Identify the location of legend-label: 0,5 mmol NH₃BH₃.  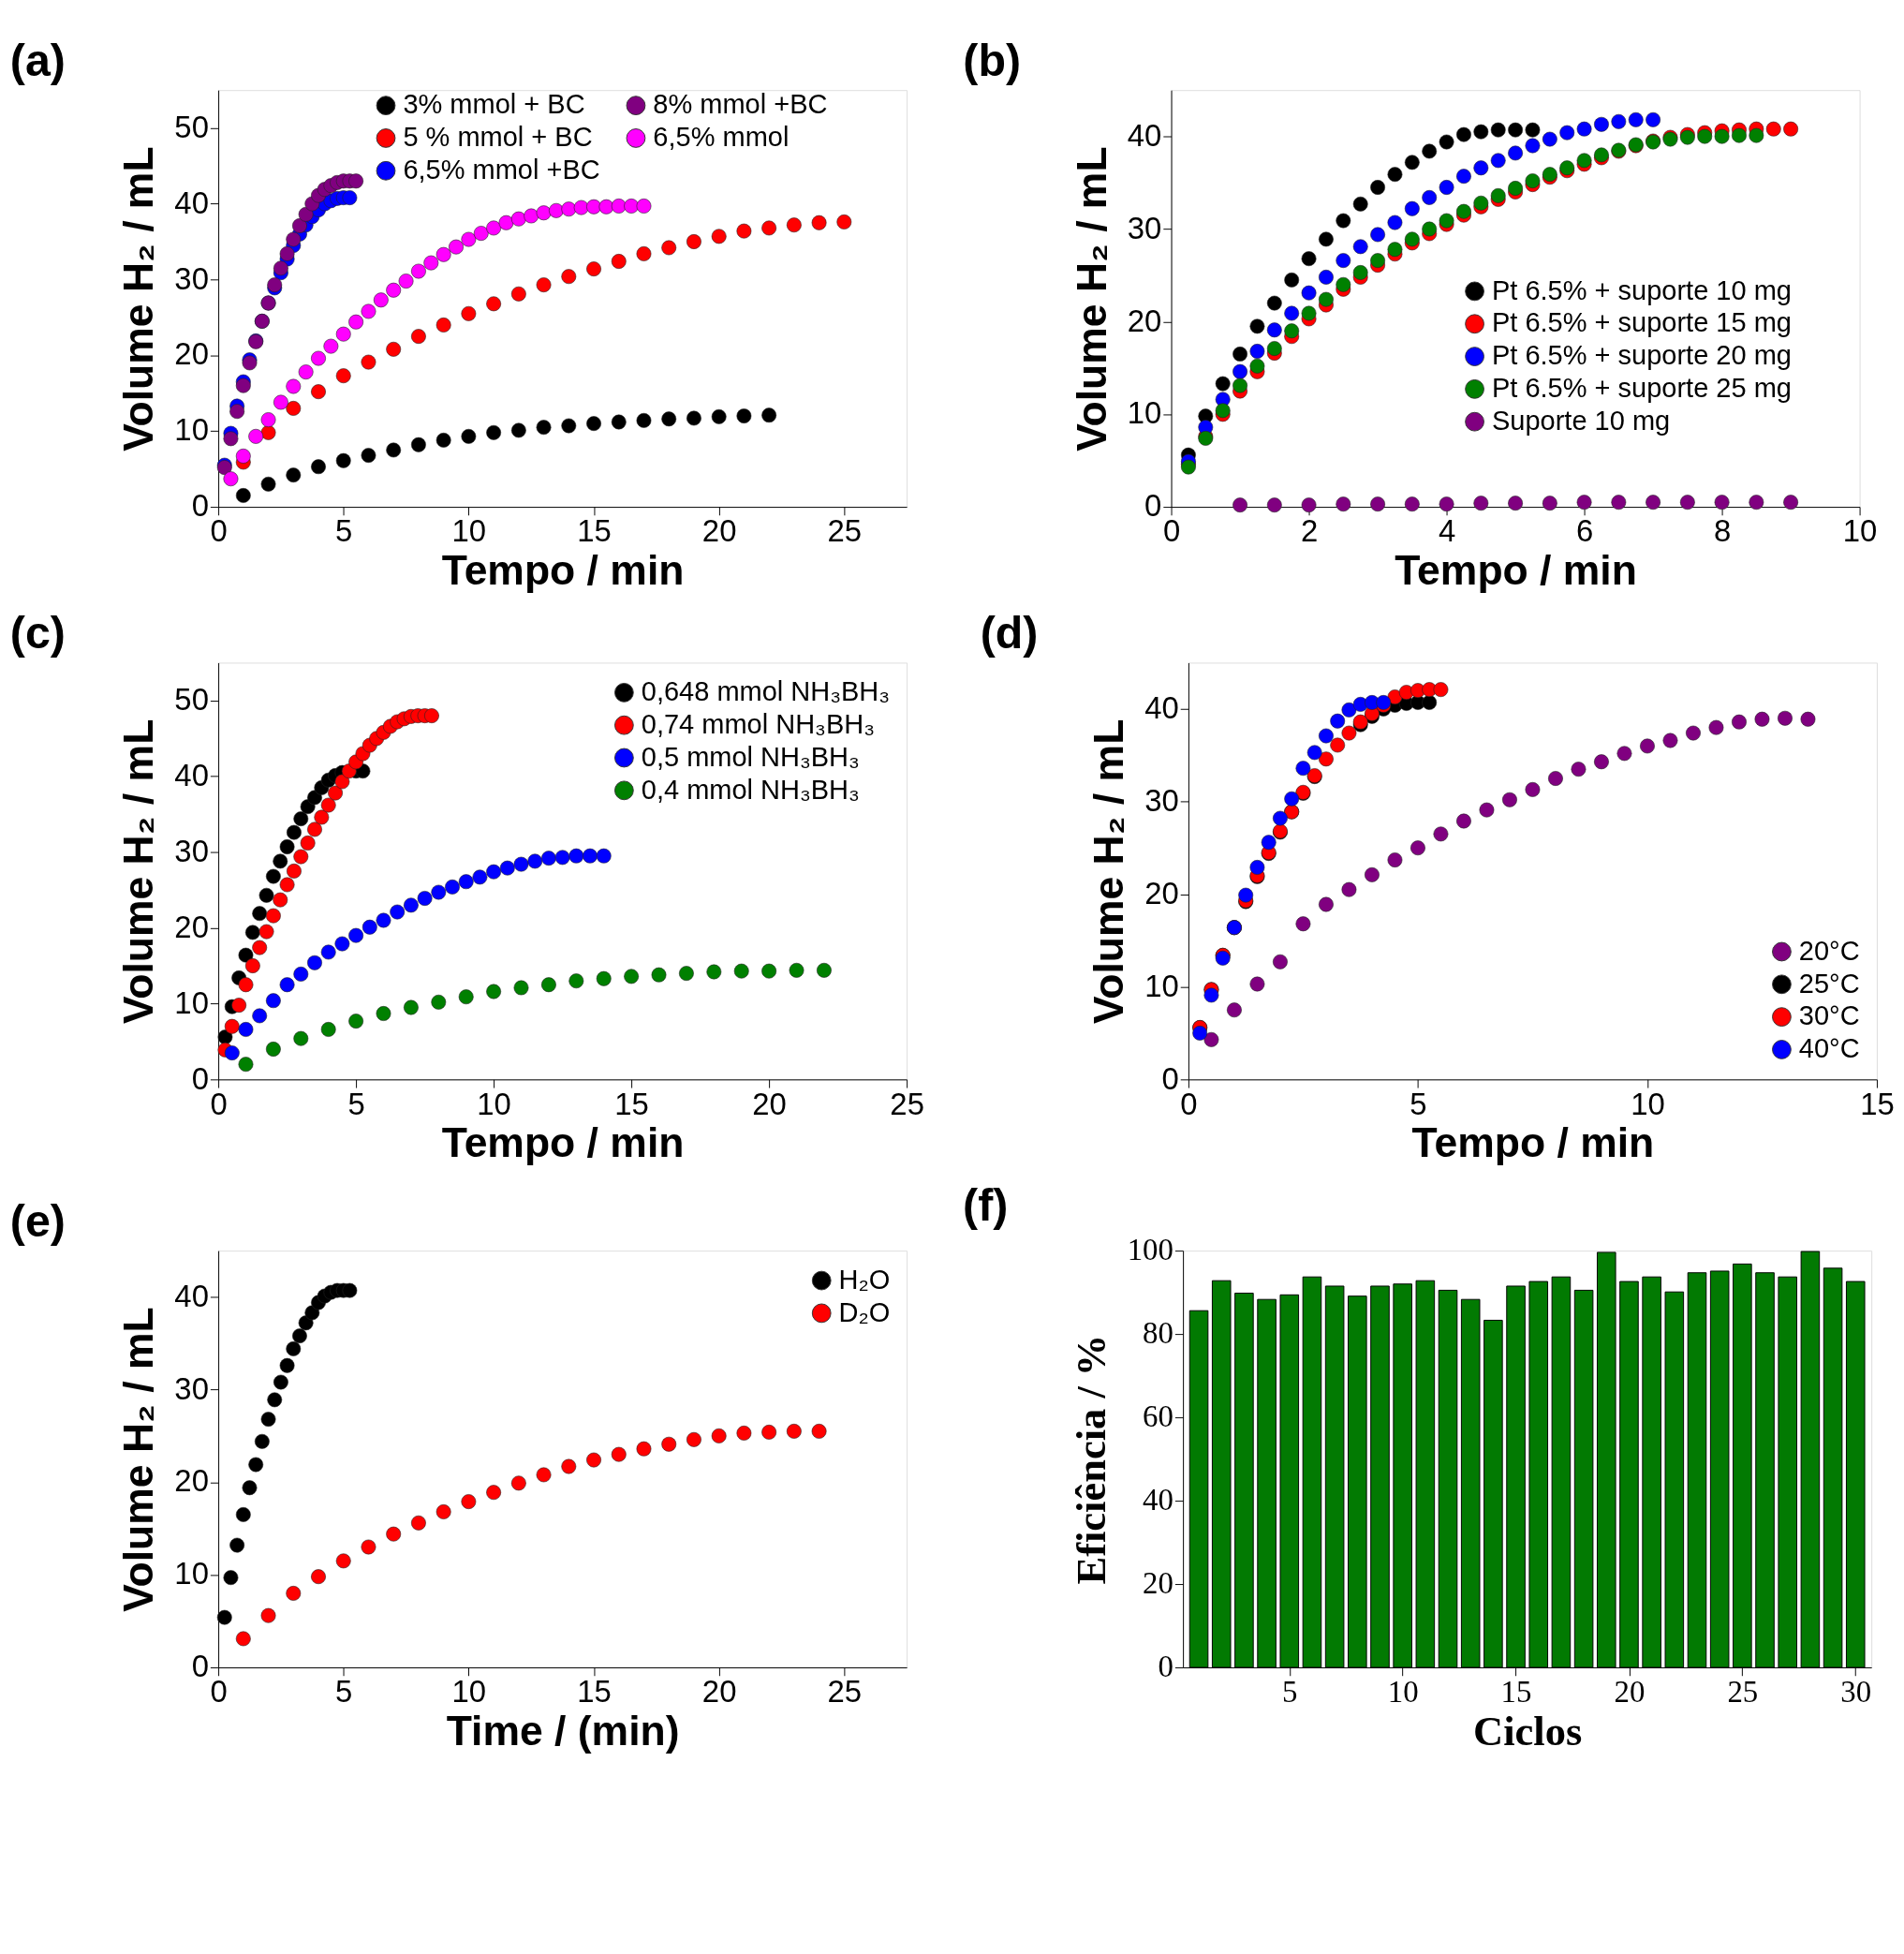
(750, 756).